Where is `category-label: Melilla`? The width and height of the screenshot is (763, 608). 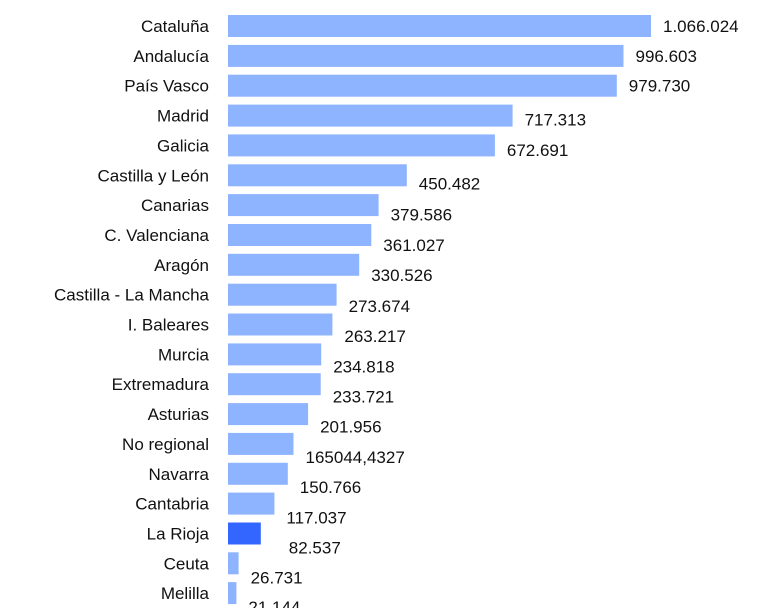
category-label: Melilla is located at coordinates (185, 593).